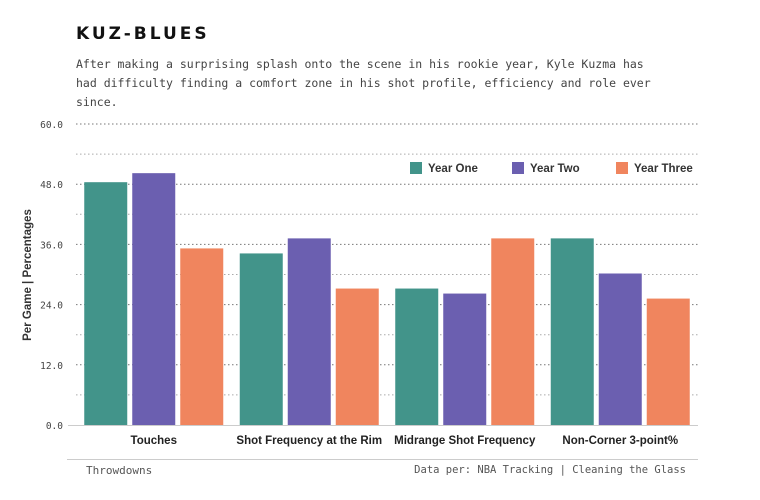 Image resolution: width=760 pixels, height=500 pixels. Describe the element at coordinates (620, 441) in the screenshot. I see `x-tick-label: Non-Corner 3-point%` at that location.